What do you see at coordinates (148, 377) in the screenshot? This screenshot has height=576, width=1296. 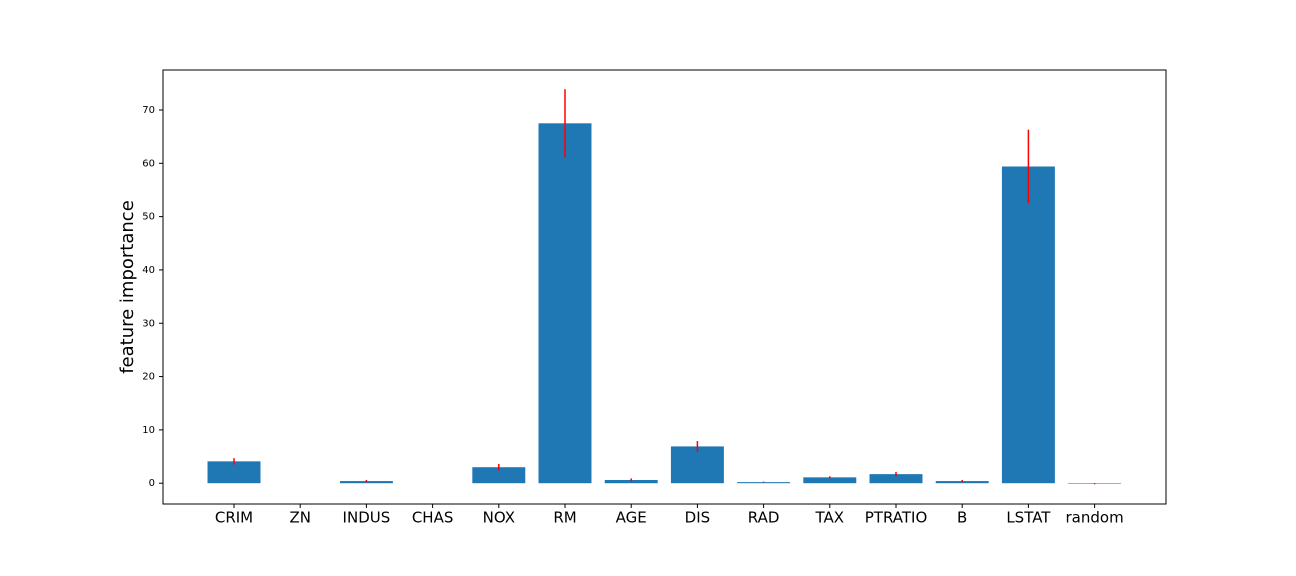 I see `y-tick-label: 20` at bounding box center [148, 377].